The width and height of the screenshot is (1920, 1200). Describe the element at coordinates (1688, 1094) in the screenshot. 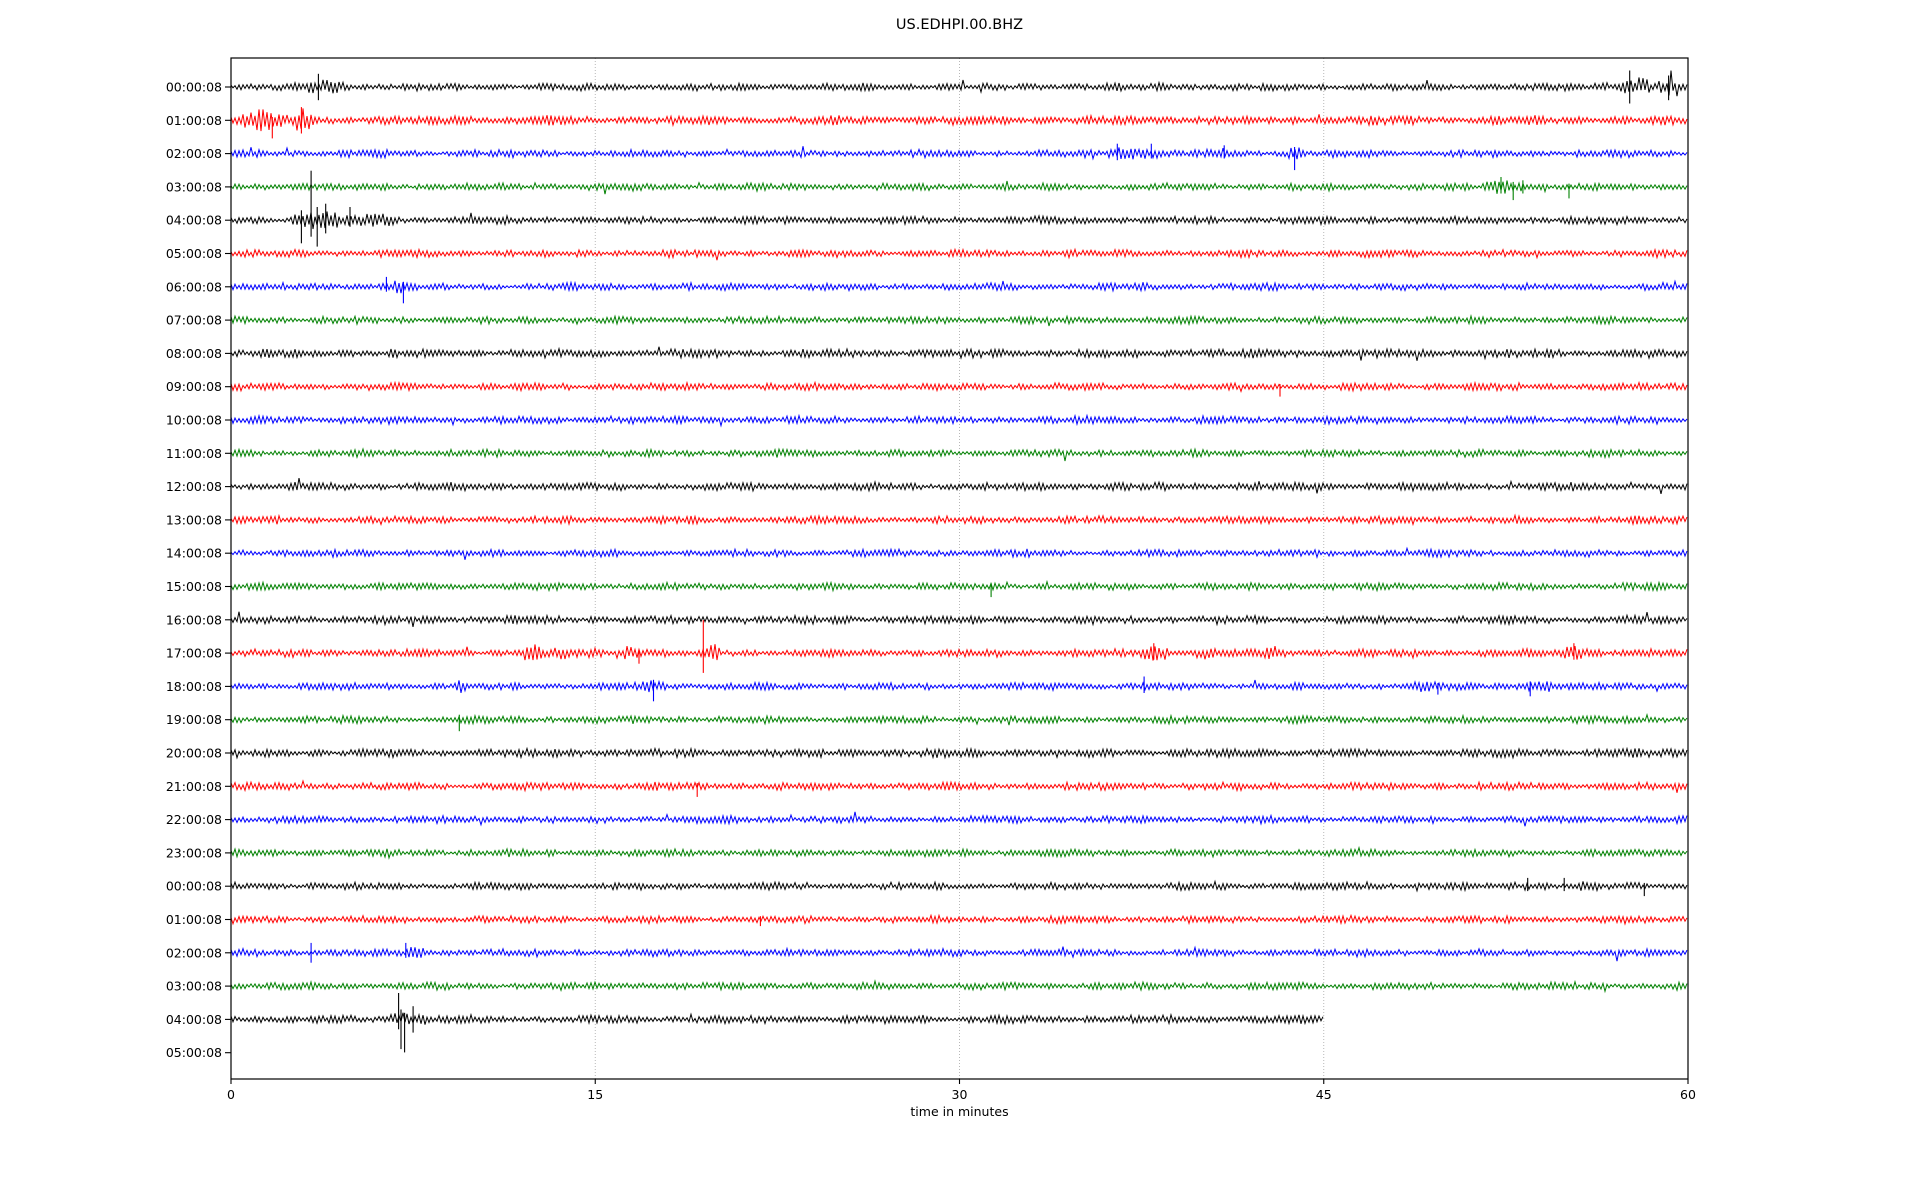

I see `x-tick-label: 60` at that location.